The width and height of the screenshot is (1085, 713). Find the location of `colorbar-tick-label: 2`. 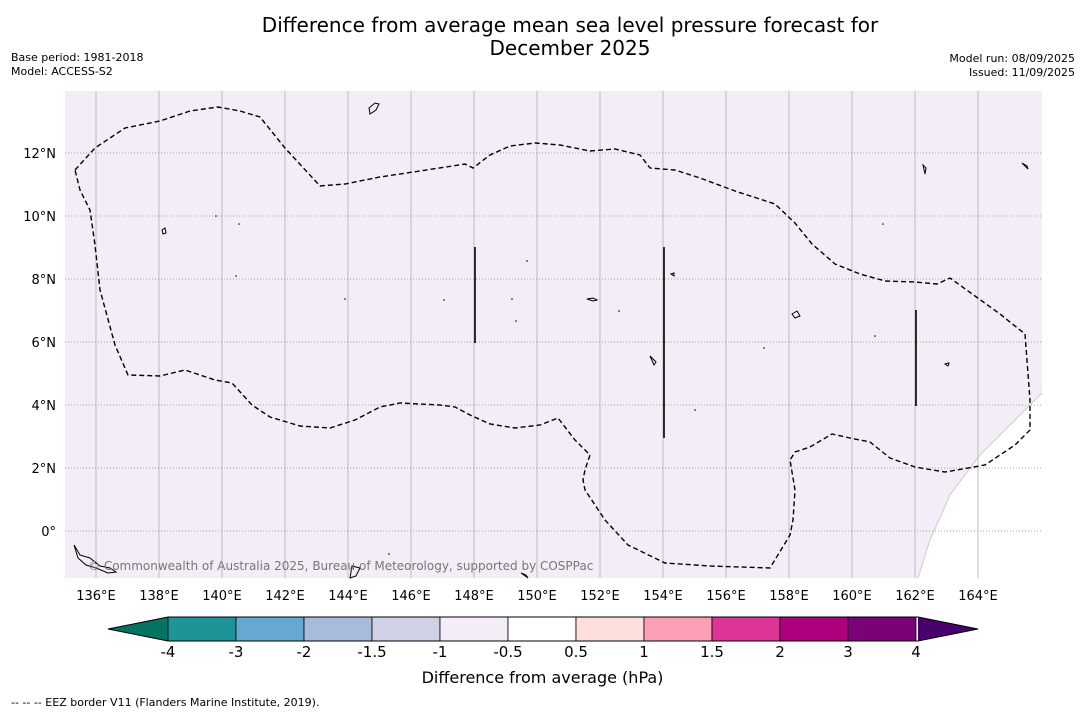

colorbar-tick-label: 2 is located at coordinates (780, 652).